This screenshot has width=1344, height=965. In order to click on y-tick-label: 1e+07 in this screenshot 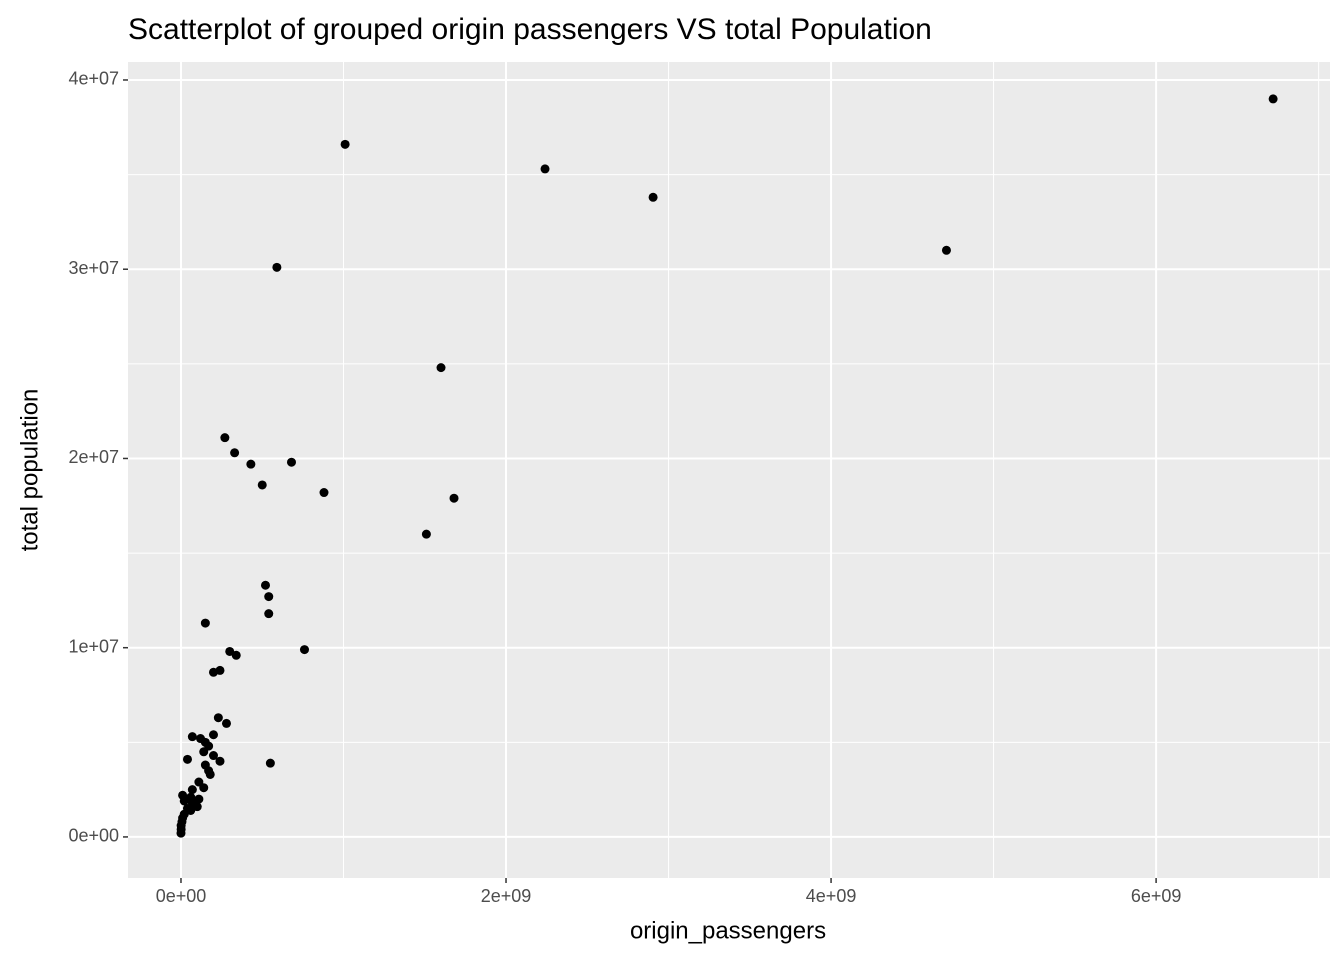, I will do `click(93, 646)`.